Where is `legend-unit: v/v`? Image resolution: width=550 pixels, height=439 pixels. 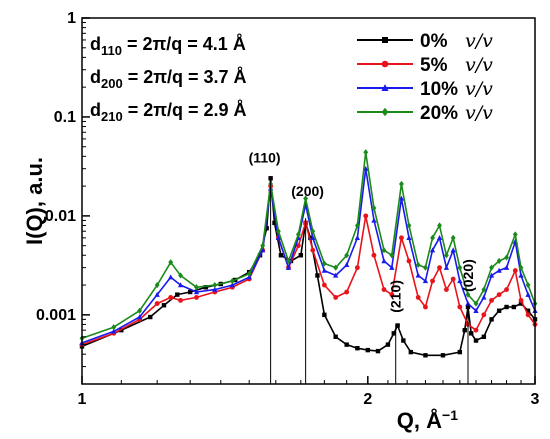
legend-unit: v/v is located at coordinates (479, 113).